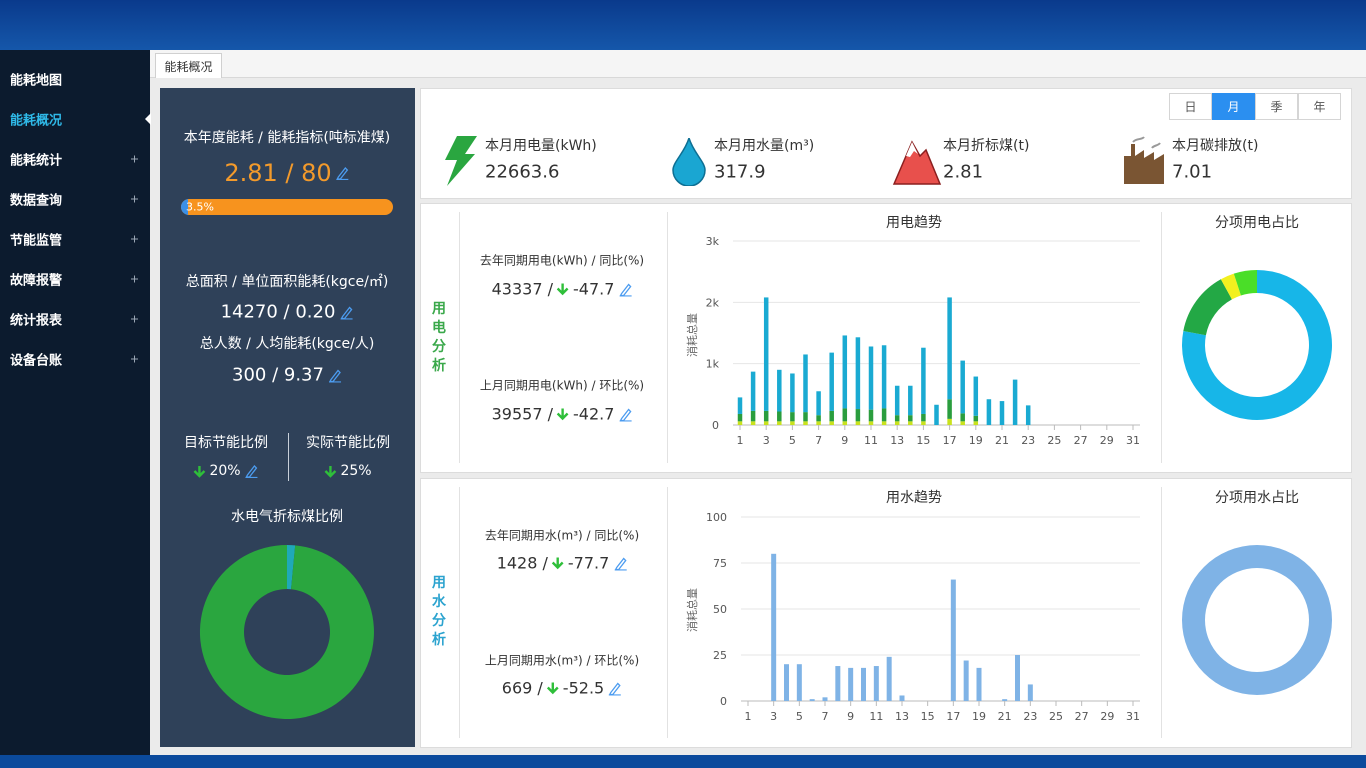 Image resolution: width=1366 pixels, height=768 pixels. Describe the element at coordinates (1257, 498) in the screenshot. I see `chart-title: 分项用水占比` at that location.